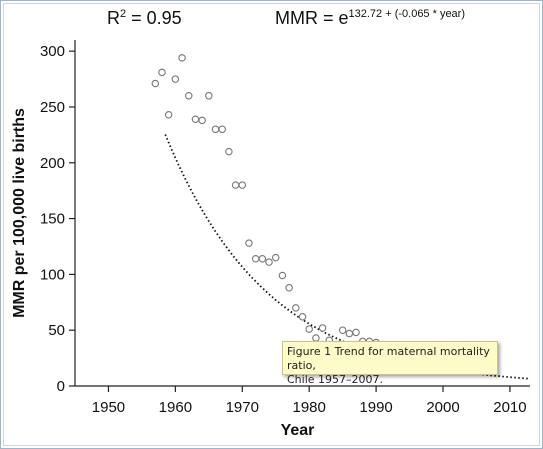  Describe the element at coordinates (375, 407) in the screenshot. I see `x-tick-label: 1990` at that location.